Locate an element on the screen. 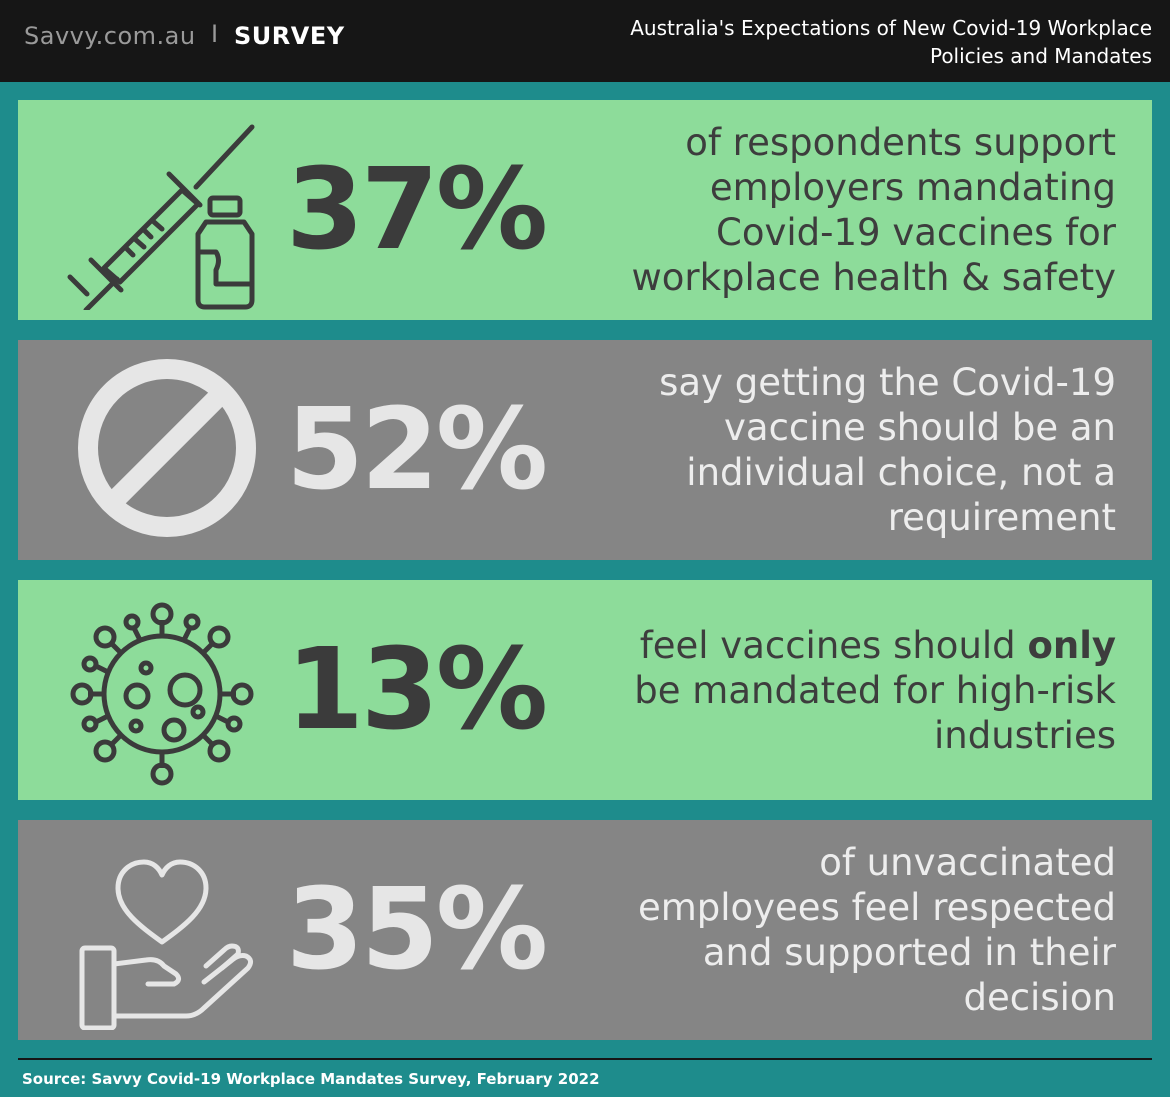  stat-description-text: feel vaccines should is located at coordinates (833, 645).